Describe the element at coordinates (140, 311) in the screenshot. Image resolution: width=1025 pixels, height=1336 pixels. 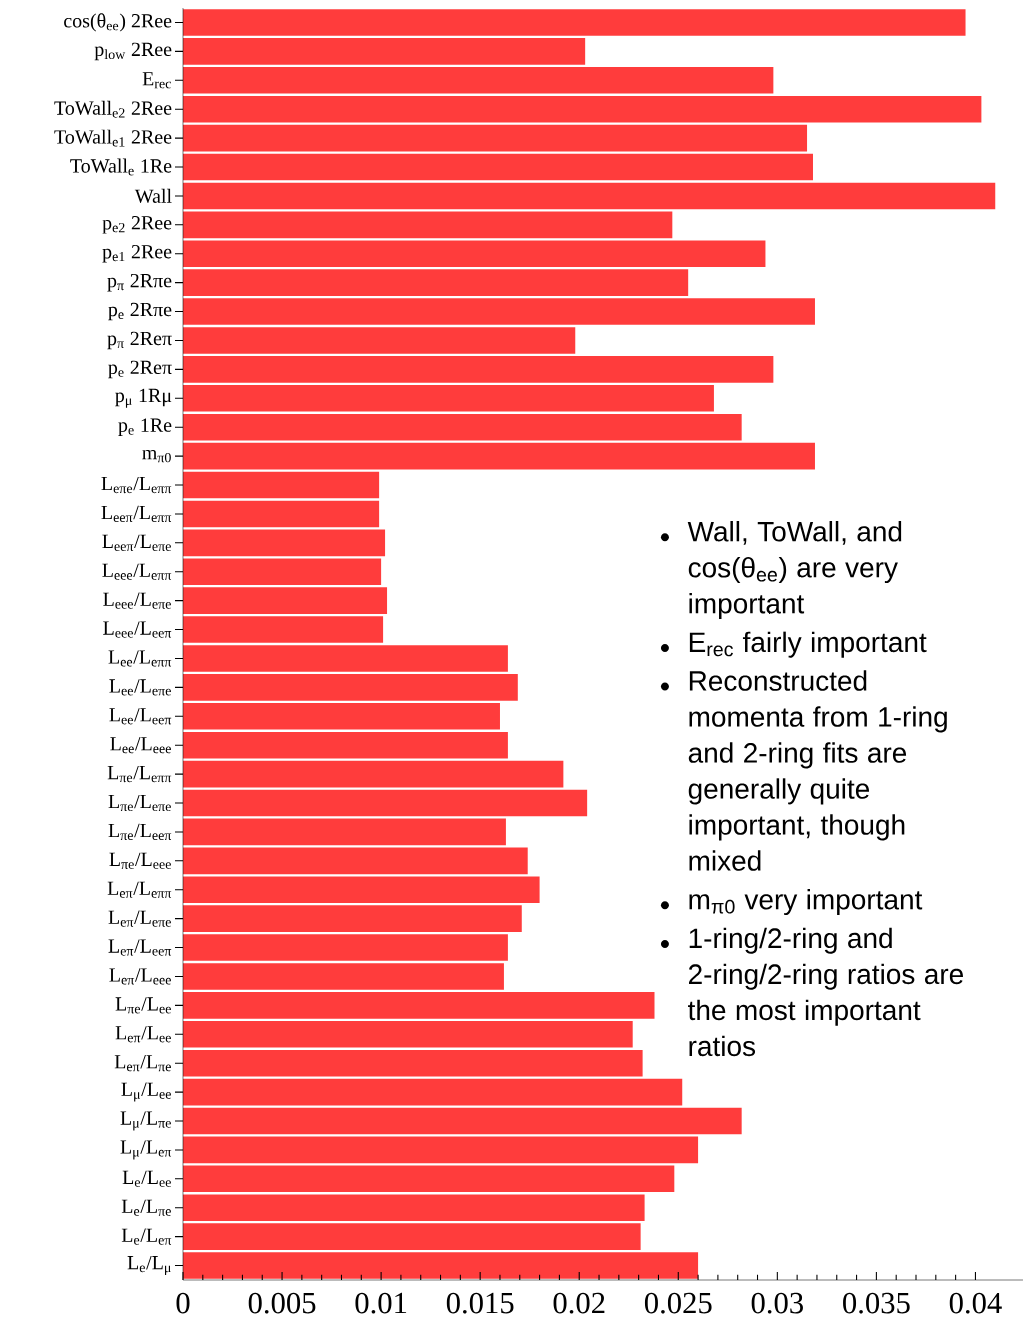
I see `y-tick-label: p$_{e}$ 2Rπe` at that location.